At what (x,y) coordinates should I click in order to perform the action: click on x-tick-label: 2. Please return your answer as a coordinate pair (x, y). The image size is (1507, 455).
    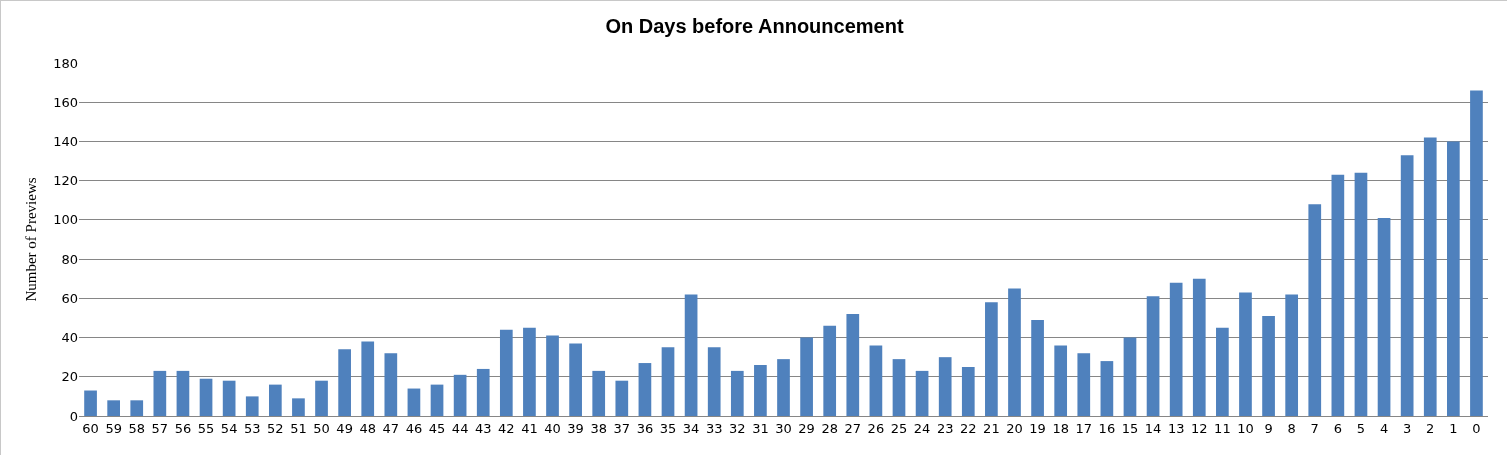
    Looking at the image, I should click on (1430, 428).